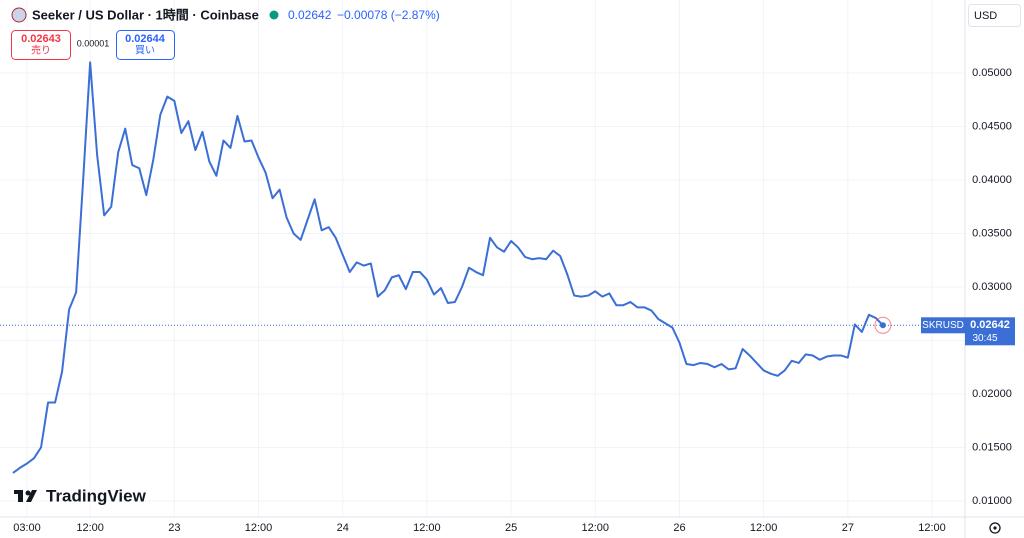 This screenshot has width=1024, height=538. What do you see at coordinates (992, 287) in the screenshot?
I see `y-tick-label: 0.03000` at bounding box center [992, 287].